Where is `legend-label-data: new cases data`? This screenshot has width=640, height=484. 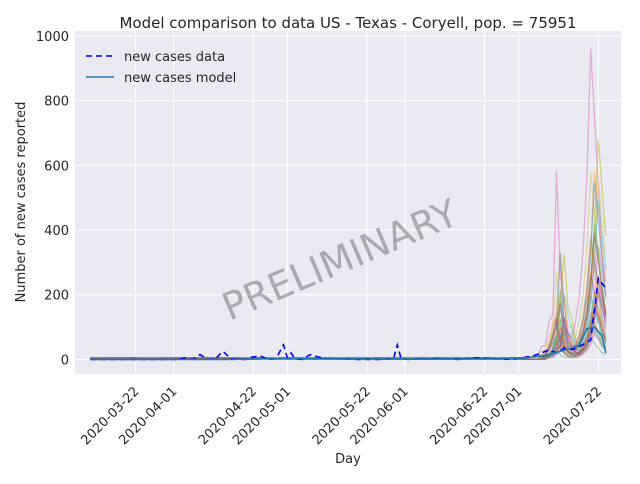
legend-label-data: new cases data is located at coordinates (174, 57).